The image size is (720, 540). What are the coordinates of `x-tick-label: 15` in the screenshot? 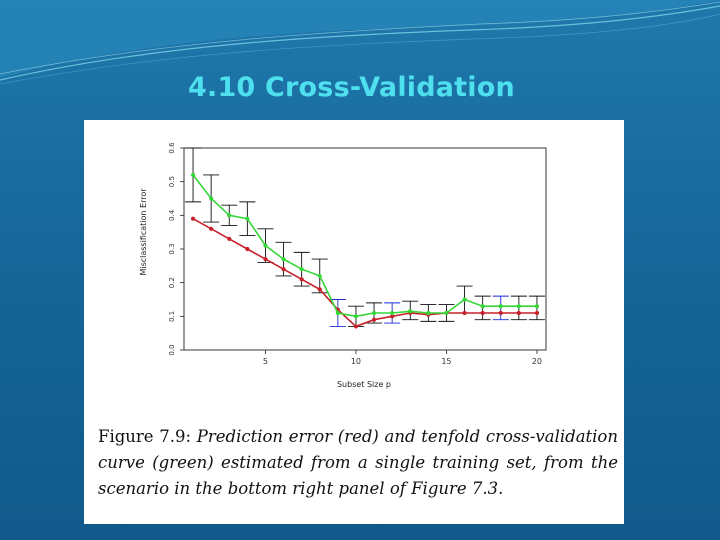 It's located at (446, 361).